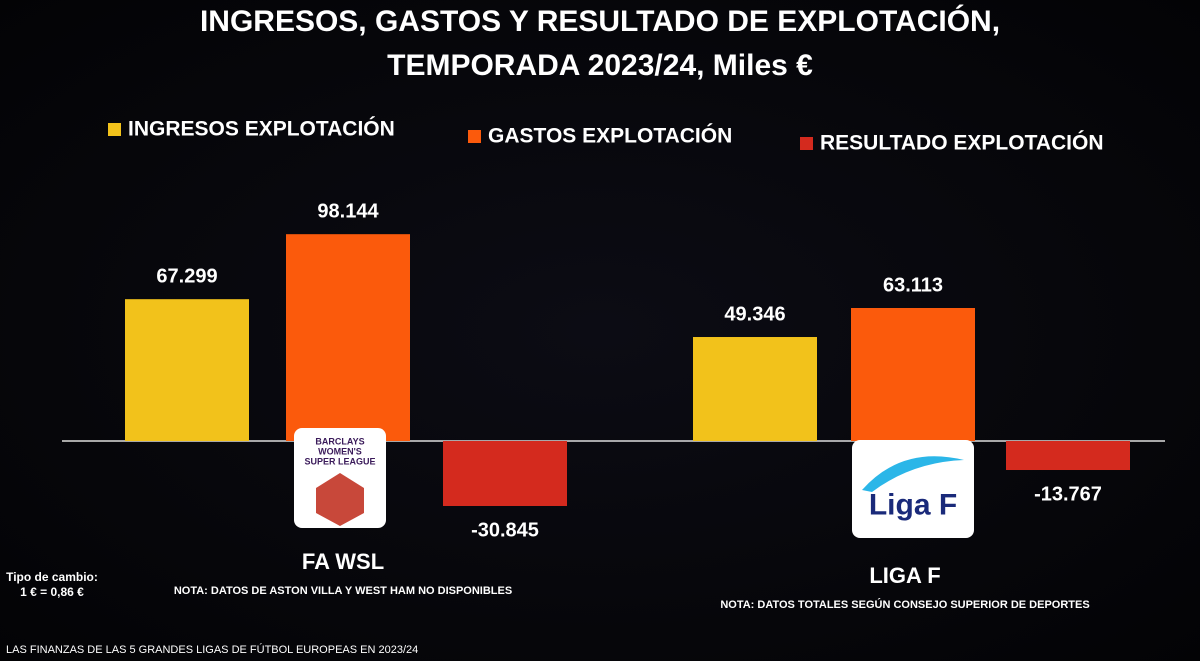  Describe the element at coordinates (904, 575) in the screenshot. I see `category-label: LIGA F` at that location.